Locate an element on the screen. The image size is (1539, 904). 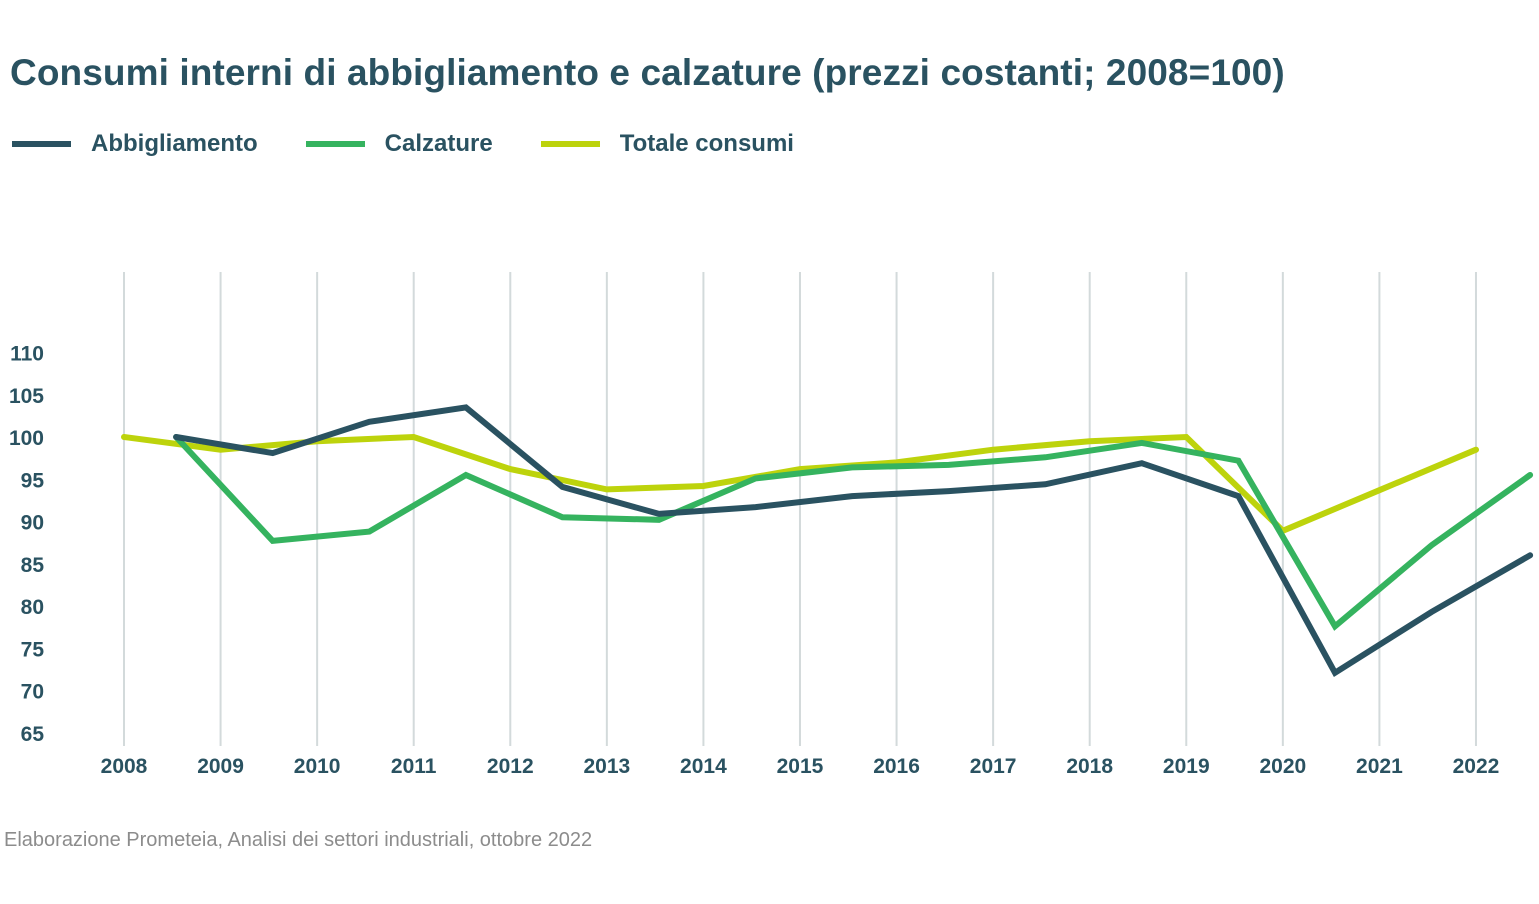
x-tick-label: 2012 is located at coordinates (510, 766).